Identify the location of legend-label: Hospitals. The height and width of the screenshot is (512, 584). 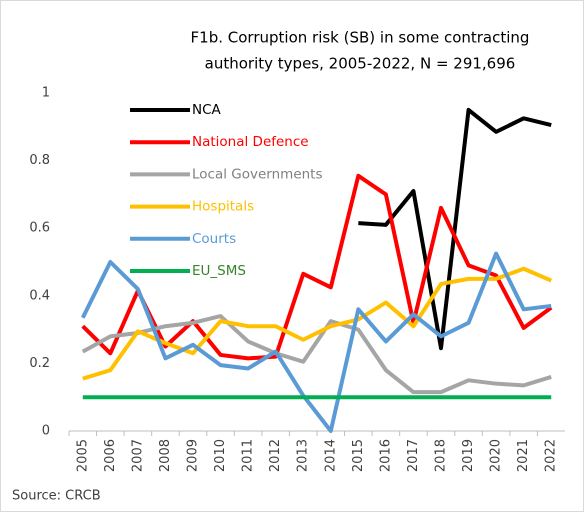
(223, 207).